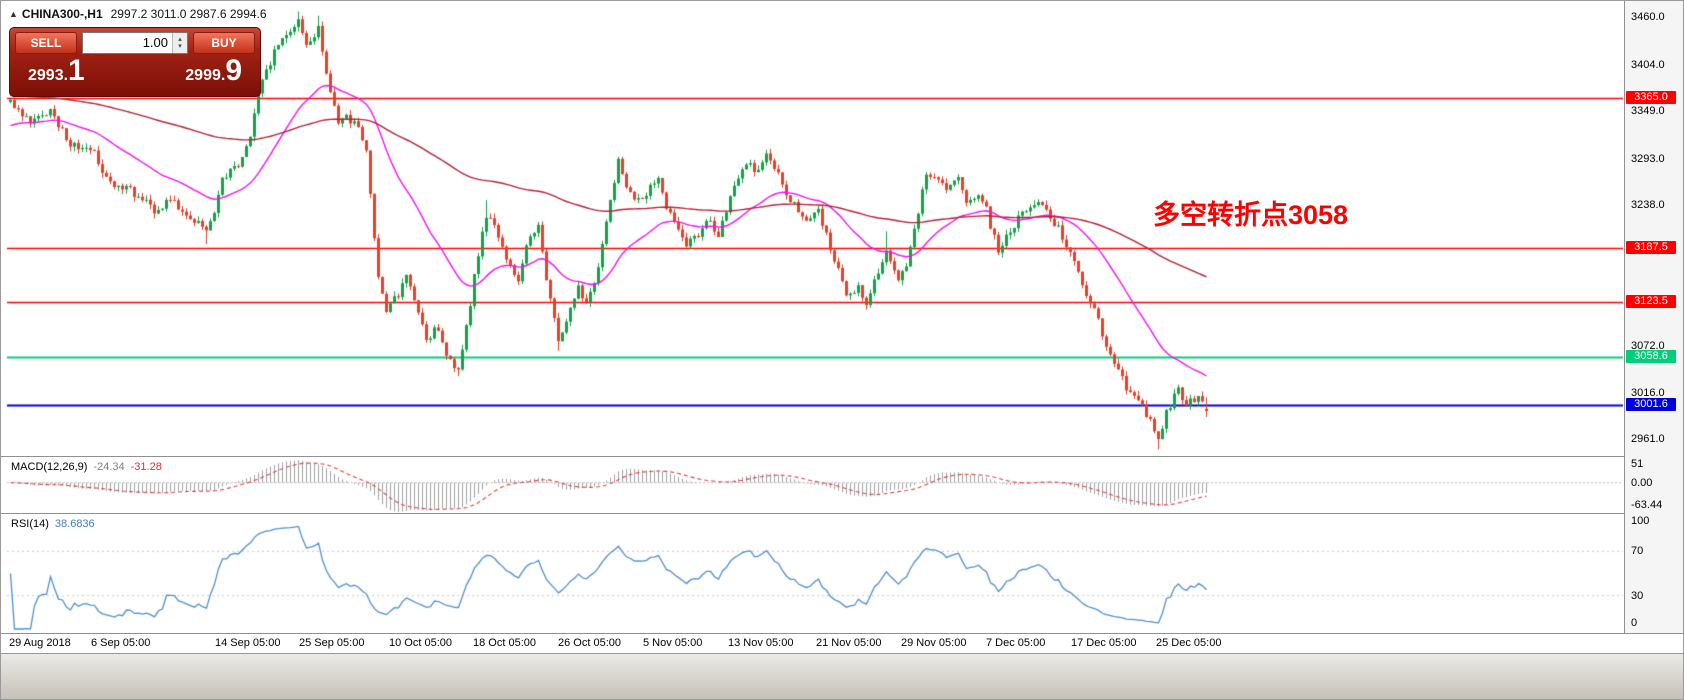 The image size is (1684, 700). Describe the element at coordinates (48, 75) in the screenshot. I see `sell-price-main: 2993.` at that location.